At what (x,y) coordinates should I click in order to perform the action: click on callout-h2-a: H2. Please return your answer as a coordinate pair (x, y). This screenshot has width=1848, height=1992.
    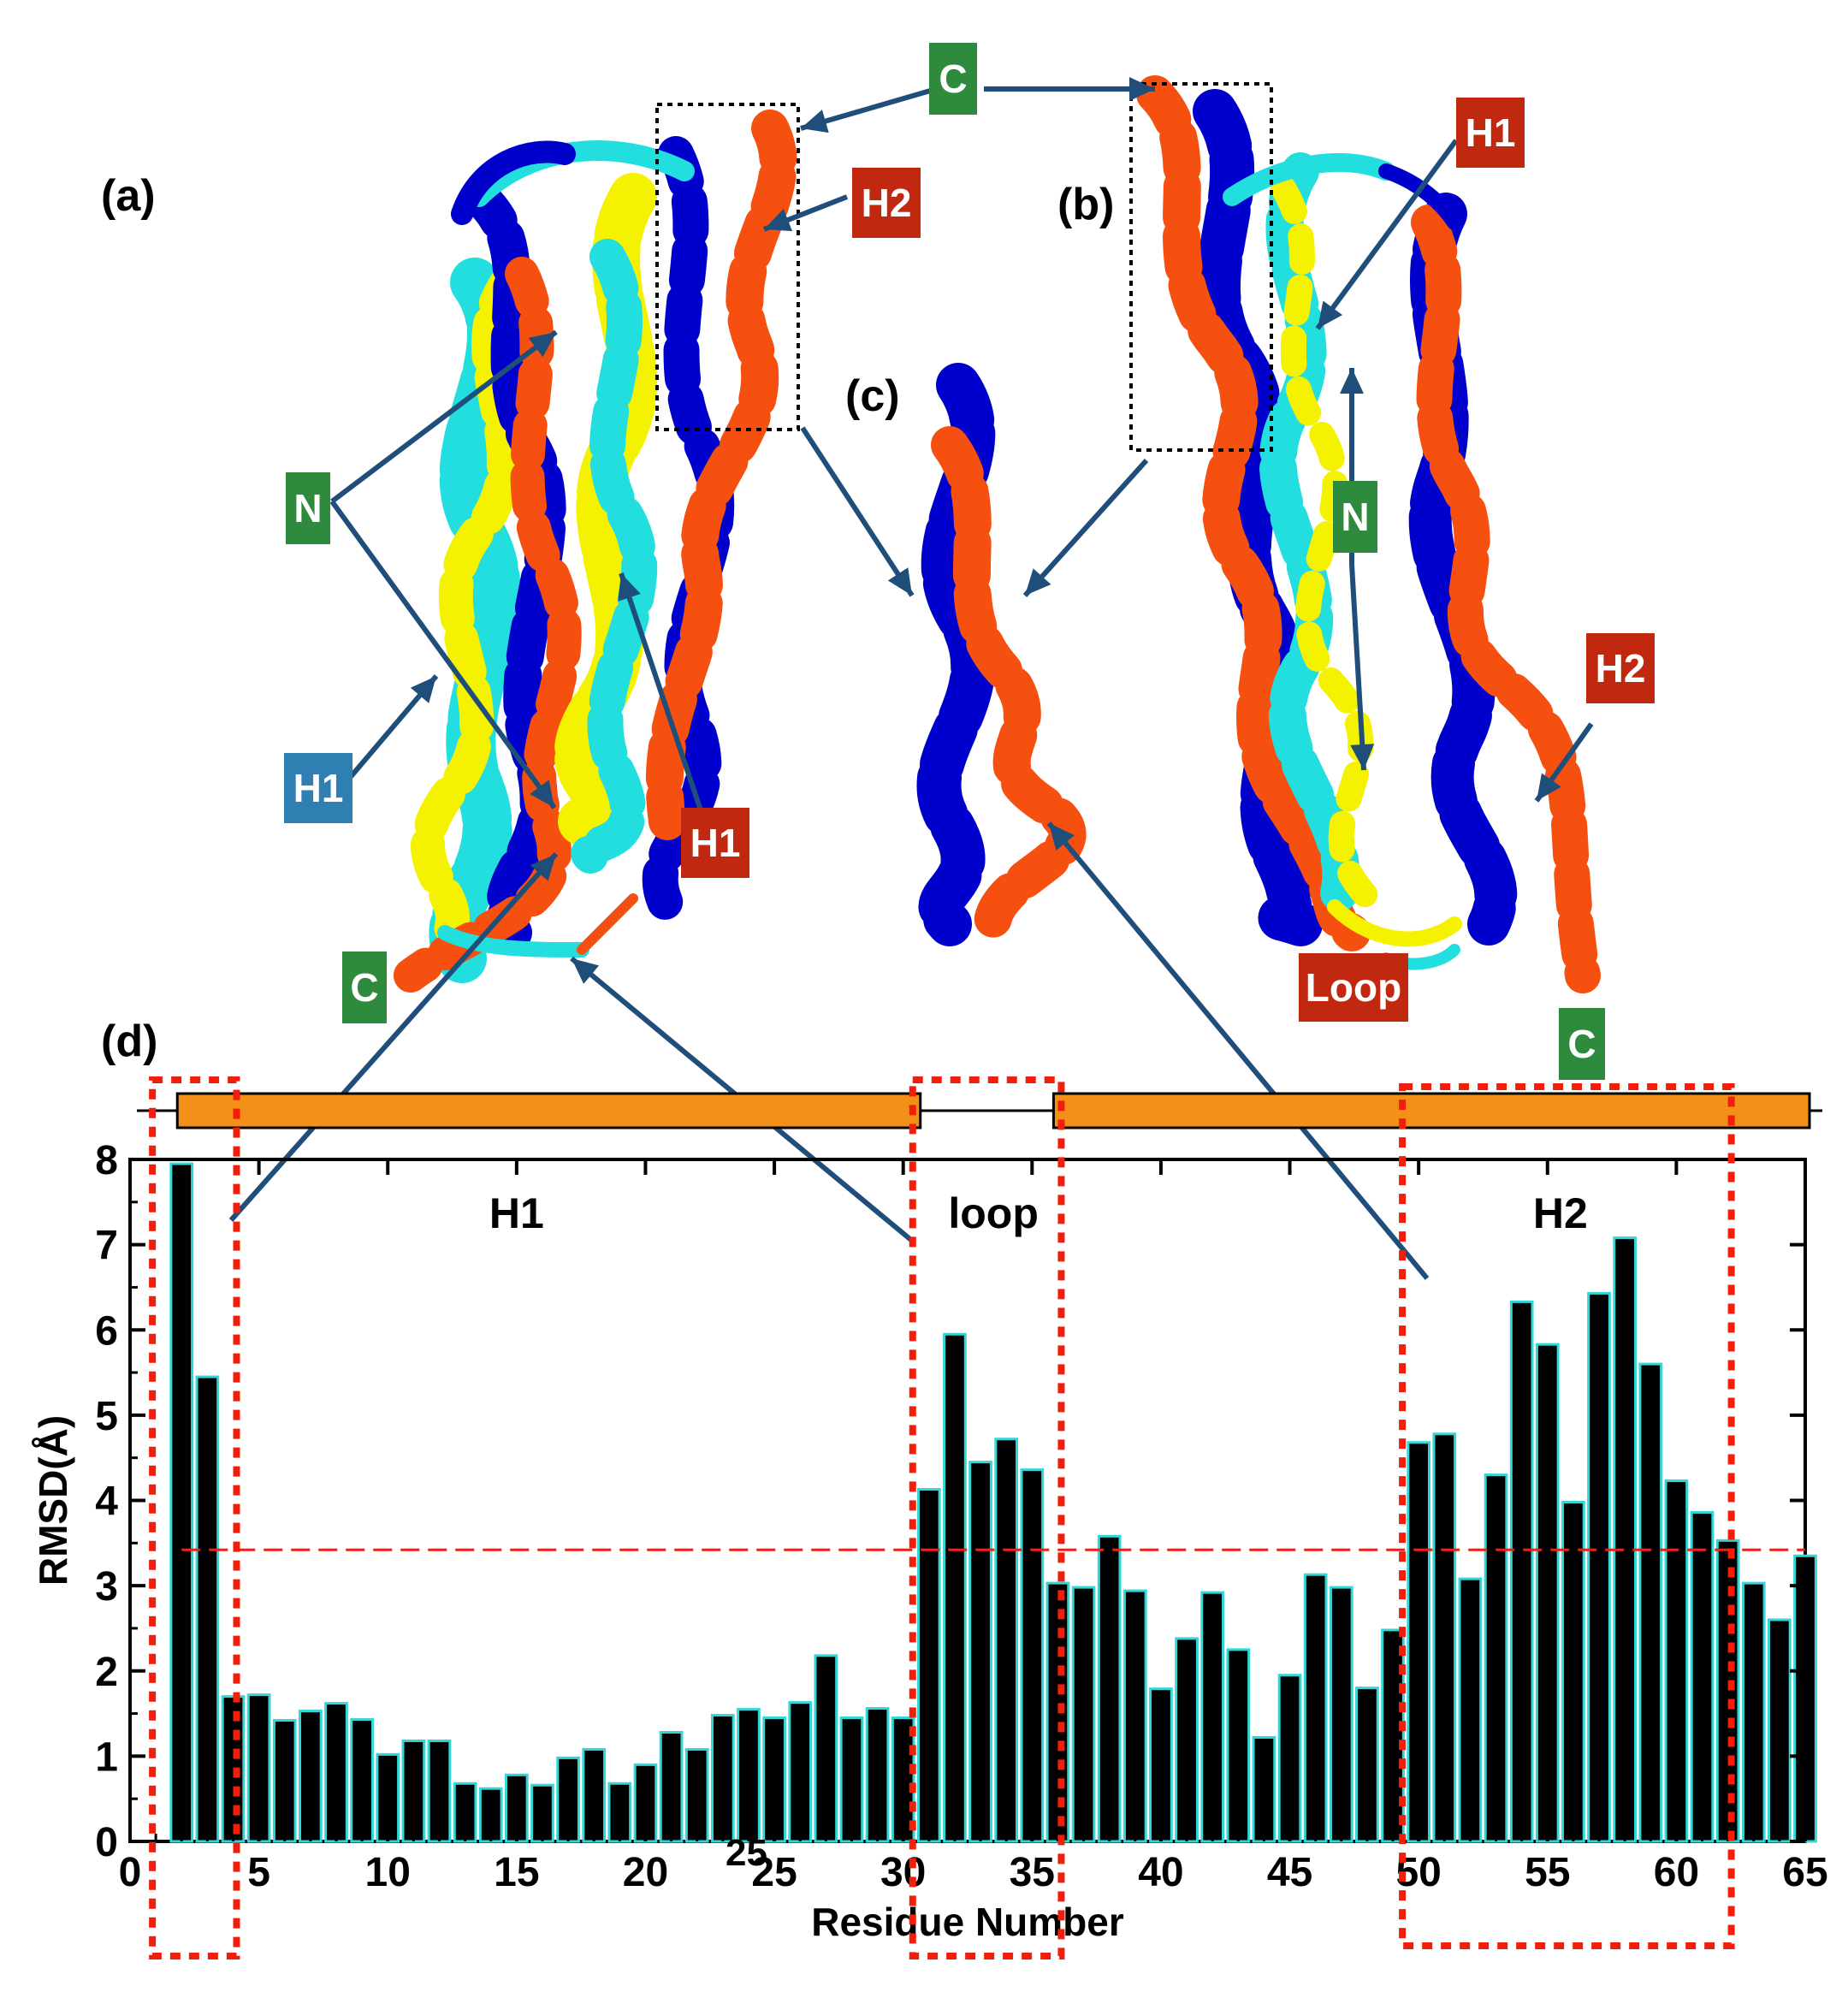
    Looking at the image, I should click on (886, 203).